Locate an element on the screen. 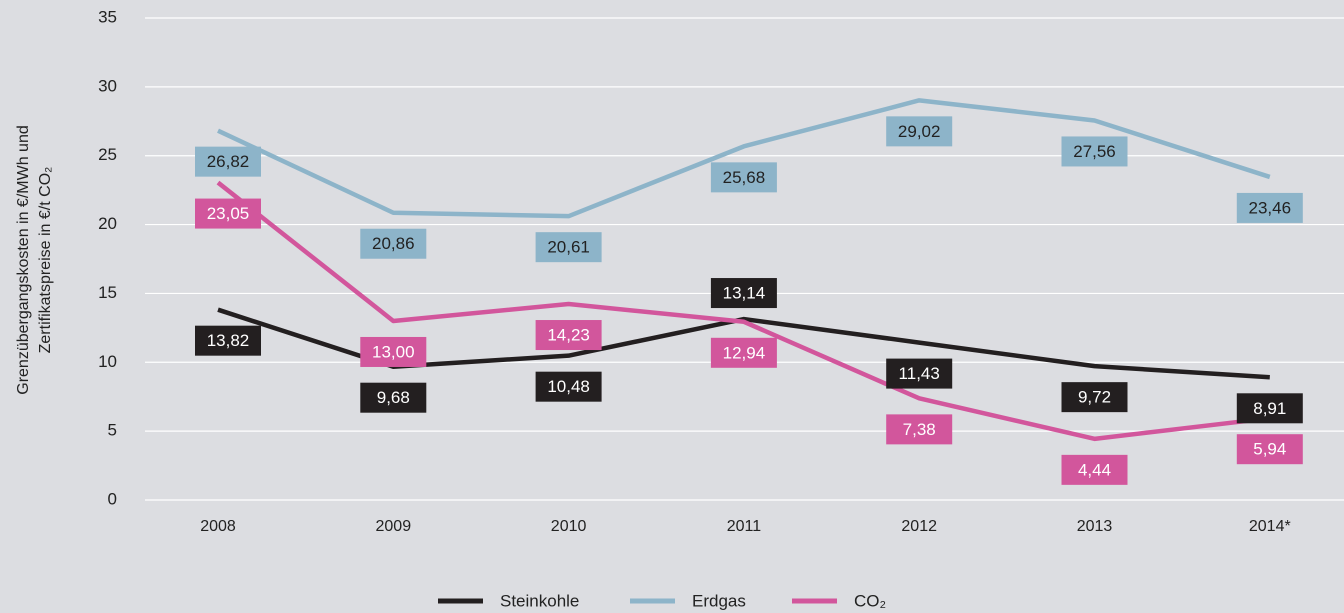 Image resolution: width=1344 pixels, height=613 pixels. value-label: 13,00 is located at coordinates (393, 351).